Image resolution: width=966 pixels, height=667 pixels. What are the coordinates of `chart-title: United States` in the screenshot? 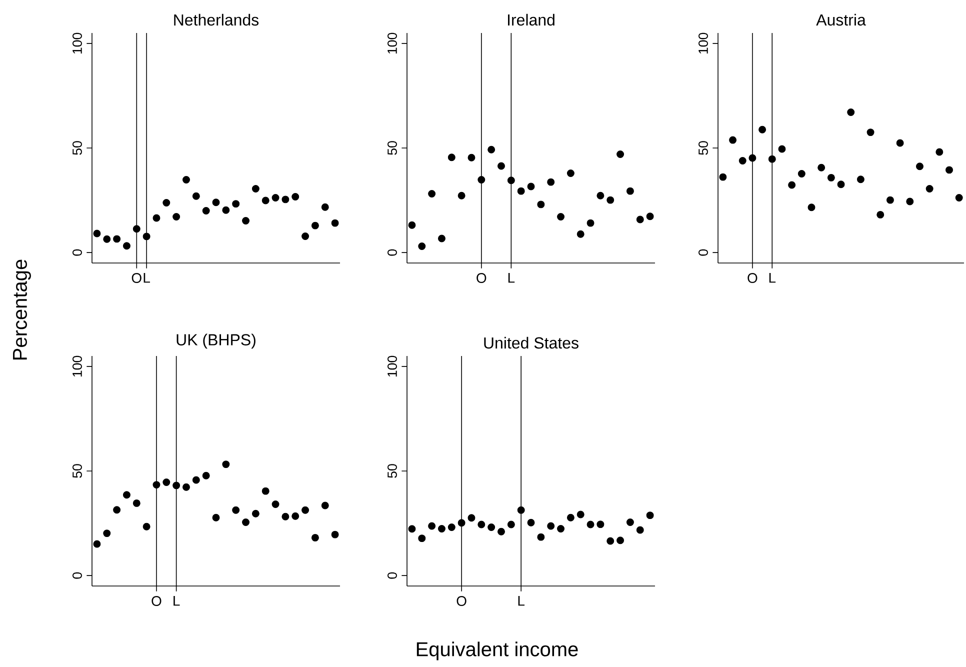 It's located at (531, 342).